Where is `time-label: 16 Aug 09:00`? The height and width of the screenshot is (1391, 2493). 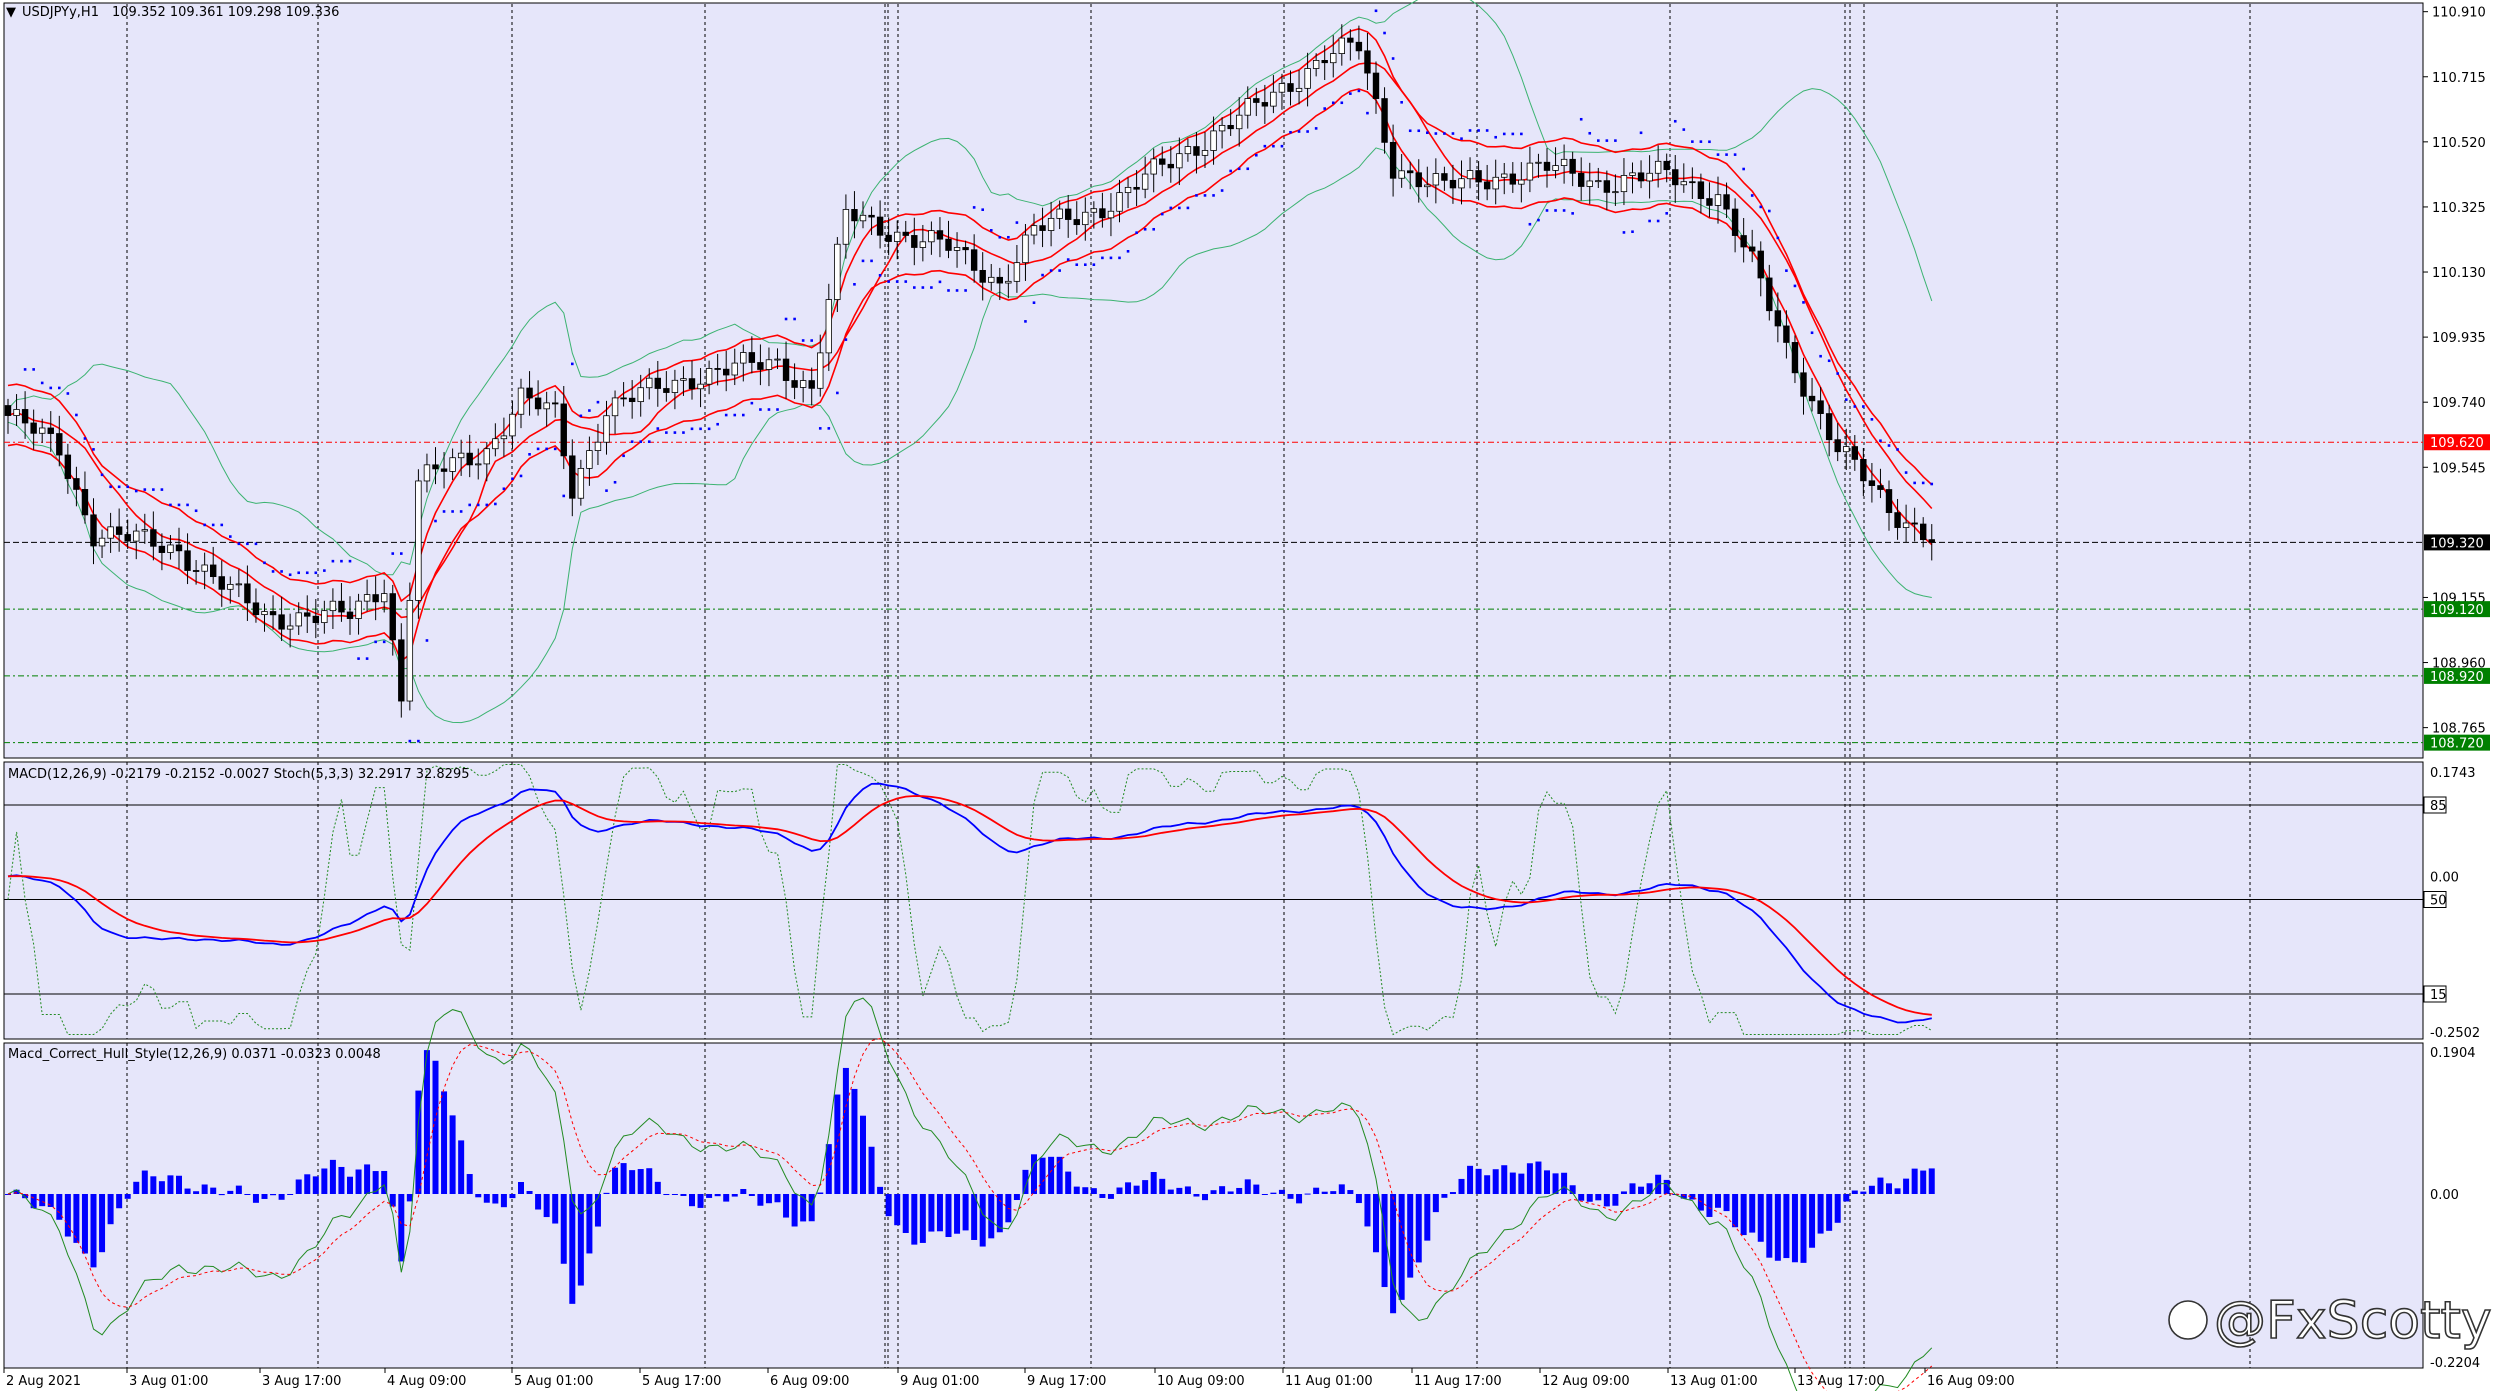
time-label: 16 Aug 09:00 is located at coordinates (1971, 1381).